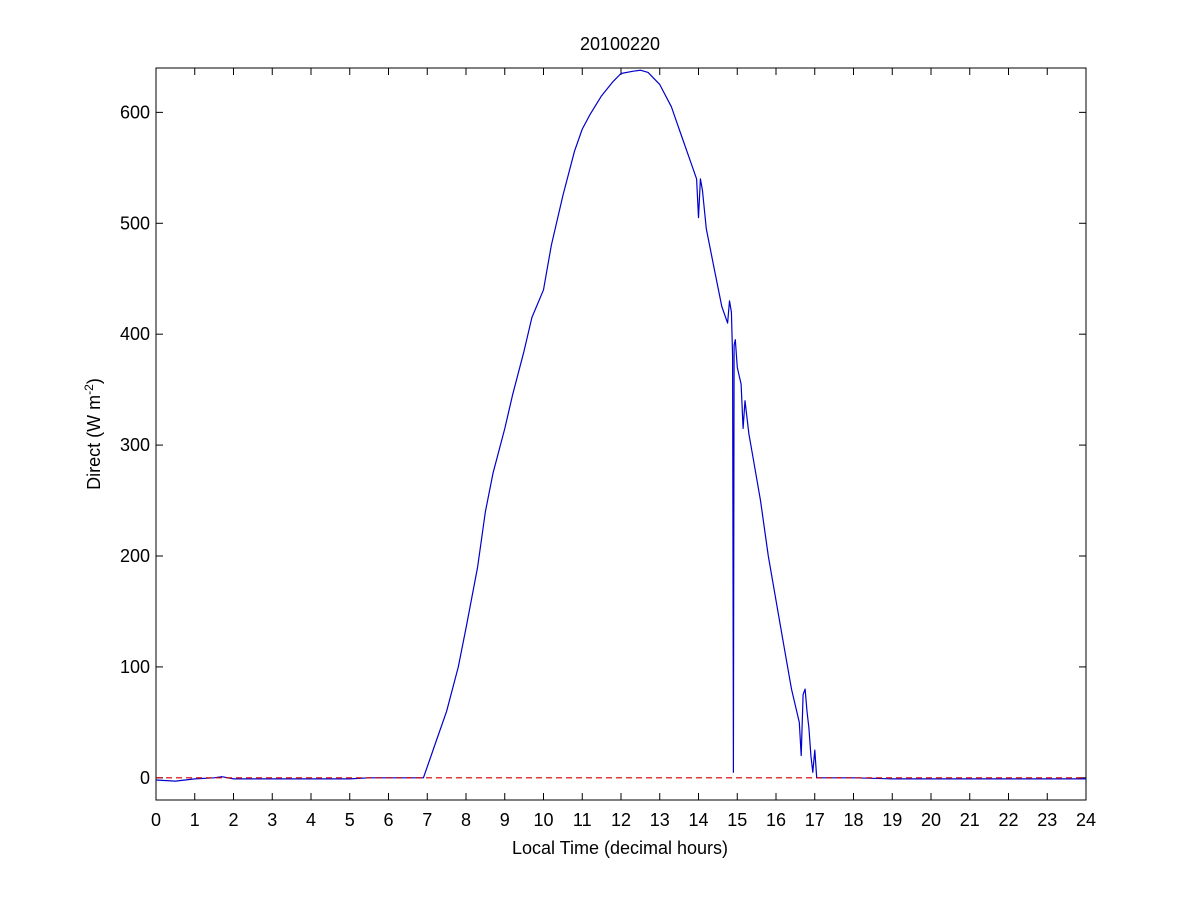 The height and width of the screenshot is (900, 1200). I want to click on x-tick-label: 7, so click(427, 820).